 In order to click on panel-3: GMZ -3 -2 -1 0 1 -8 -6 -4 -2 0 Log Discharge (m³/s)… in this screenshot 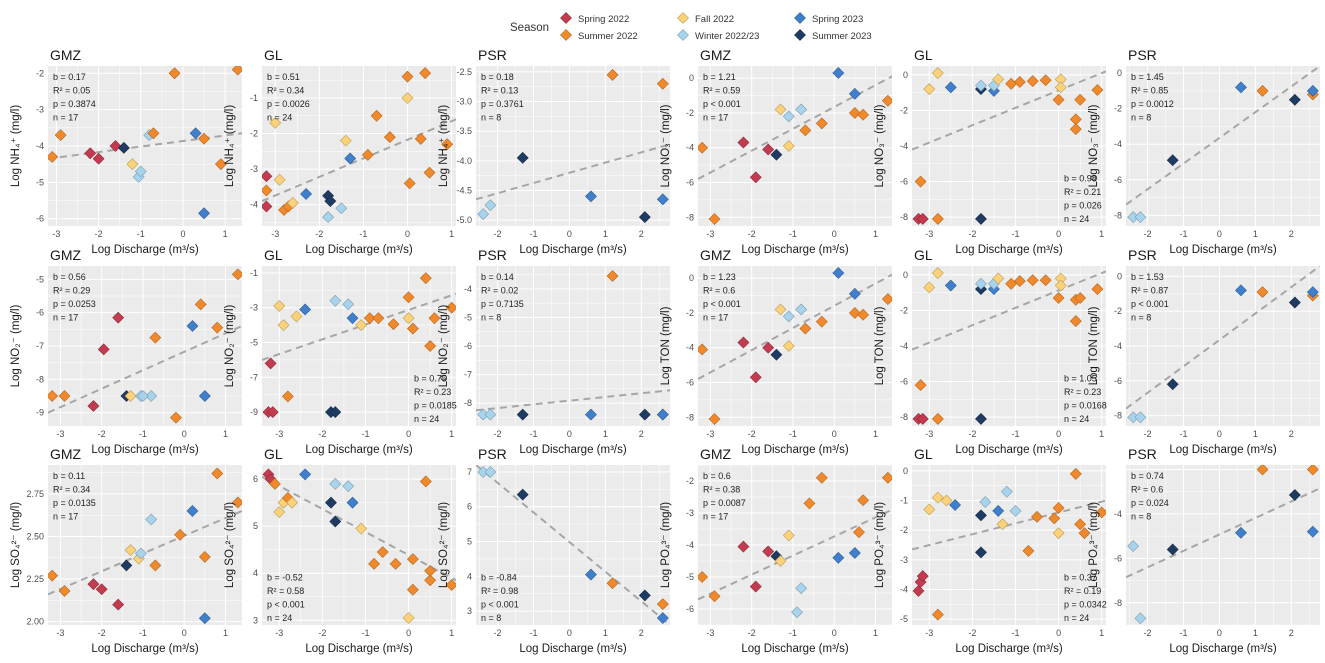, I will do `click(776, 151)`.